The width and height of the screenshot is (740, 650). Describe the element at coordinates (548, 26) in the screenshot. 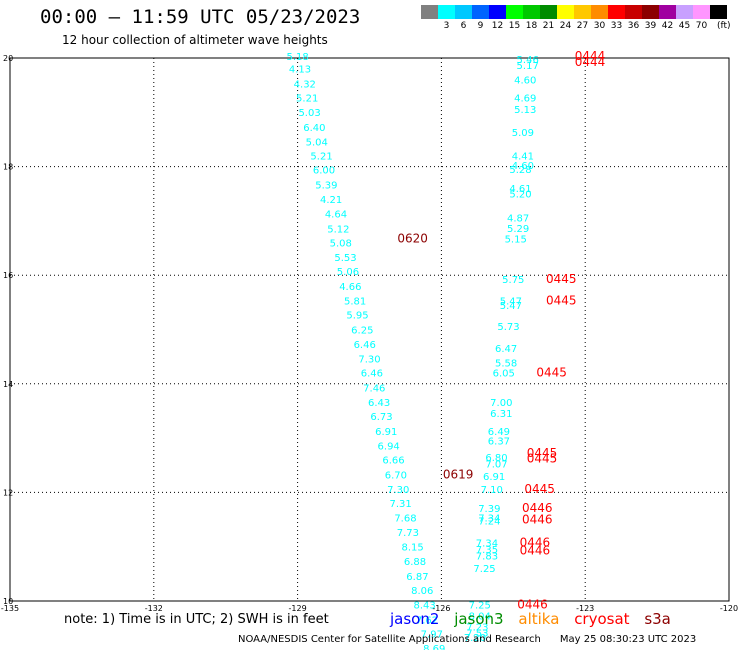

I see `legend-label: 21` at that location.